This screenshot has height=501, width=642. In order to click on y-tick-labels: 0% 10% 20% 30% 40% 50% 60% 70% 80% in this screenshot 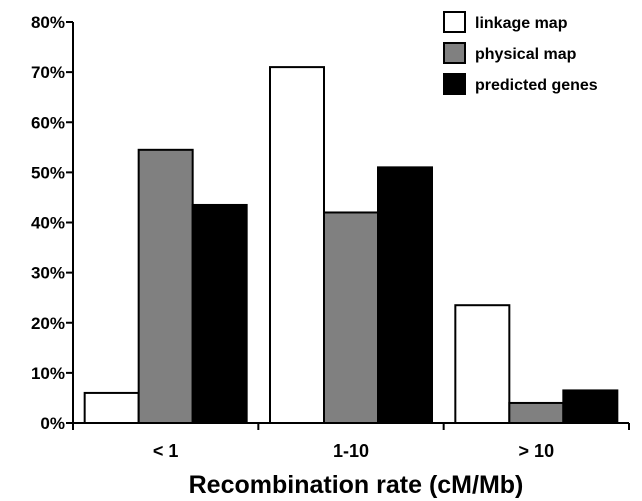, I will do `click(48, 223)`.